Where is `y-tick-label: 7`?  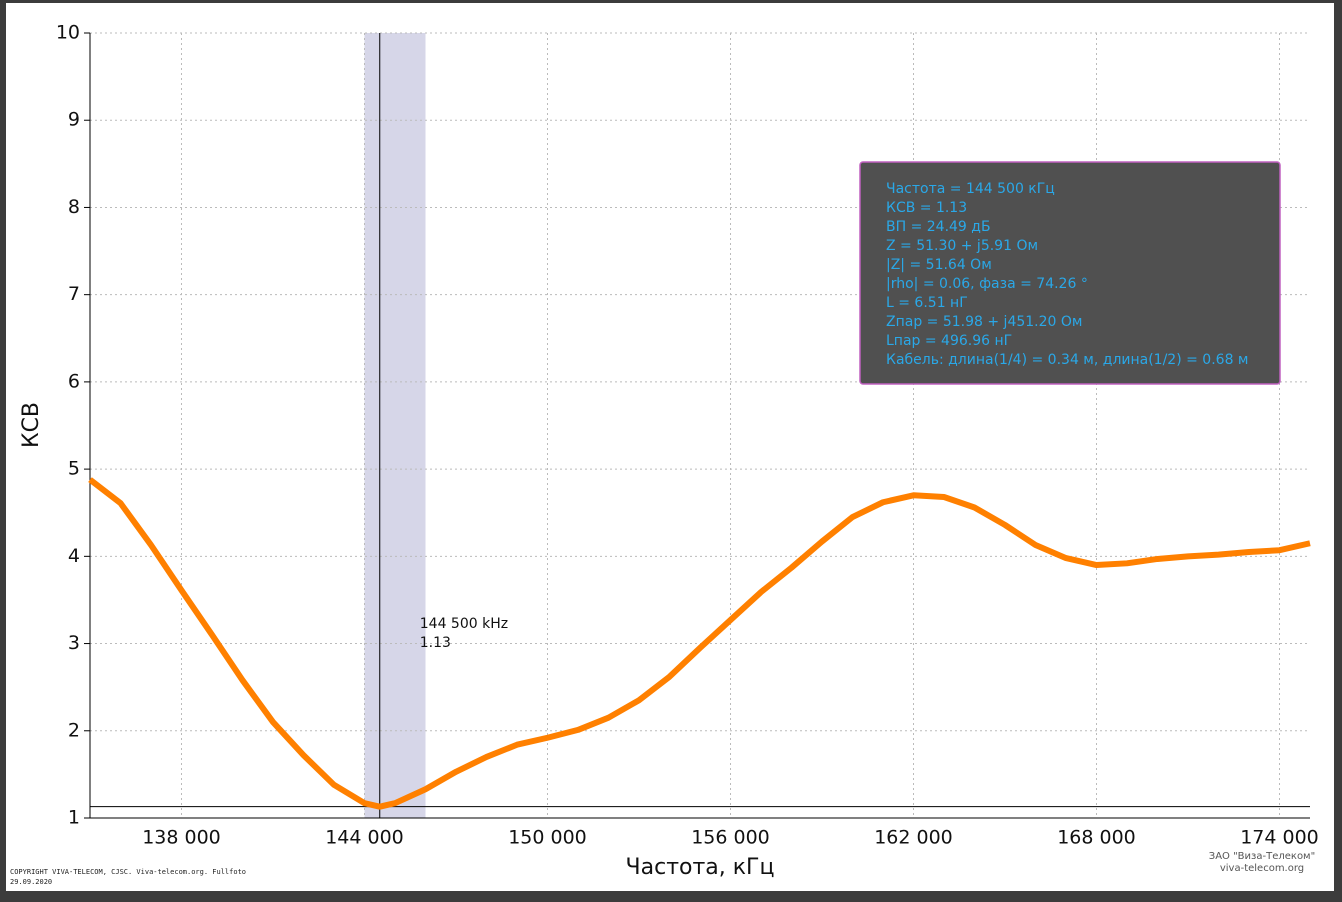
y-tick-label: 7 is located at coordinates (74, 294).